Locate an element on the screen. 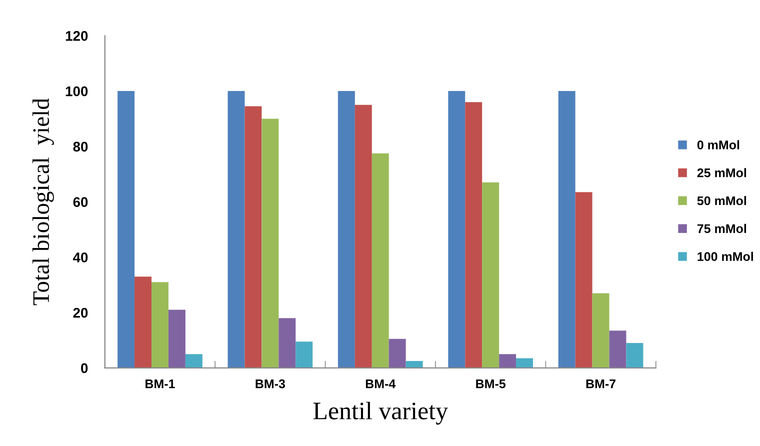  x-tick-label: BM-4 is located at coordinates (381, 384).